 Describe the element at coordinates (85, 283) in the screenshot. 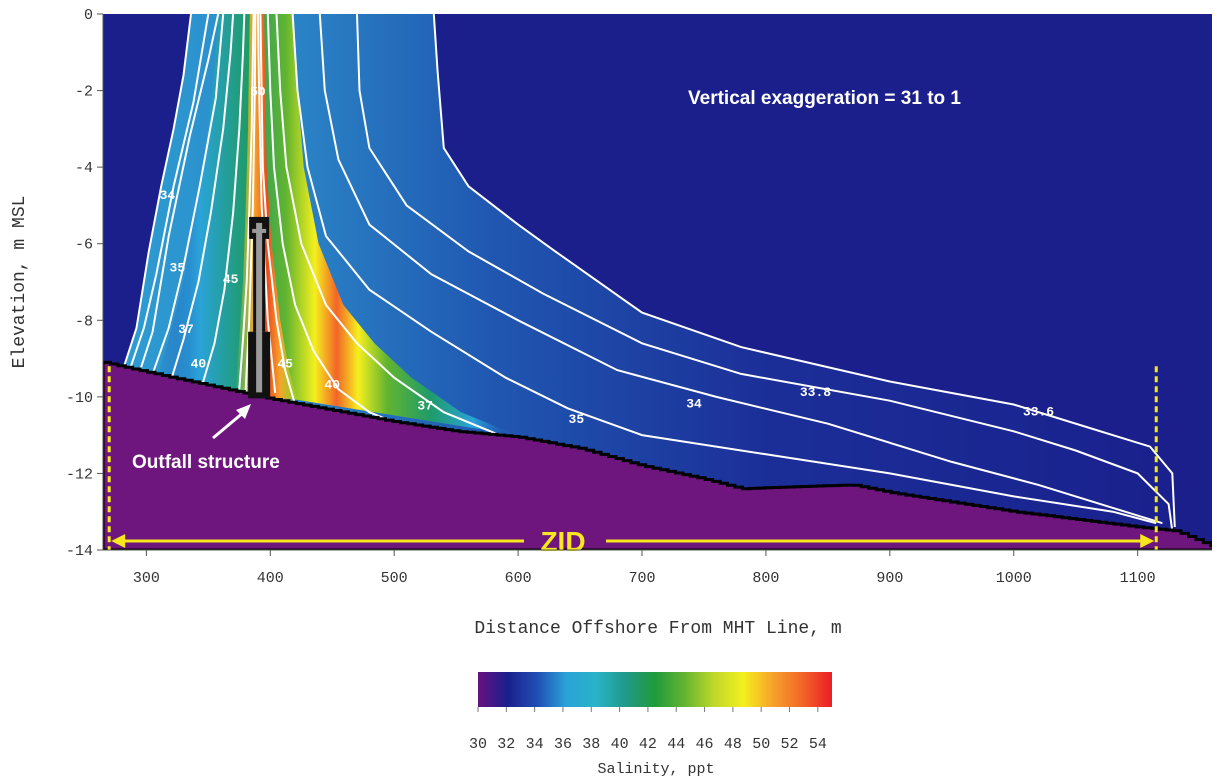

I see `y-axis: 0 -2 -4 -6 -8 -10 -12 -14` at that location.